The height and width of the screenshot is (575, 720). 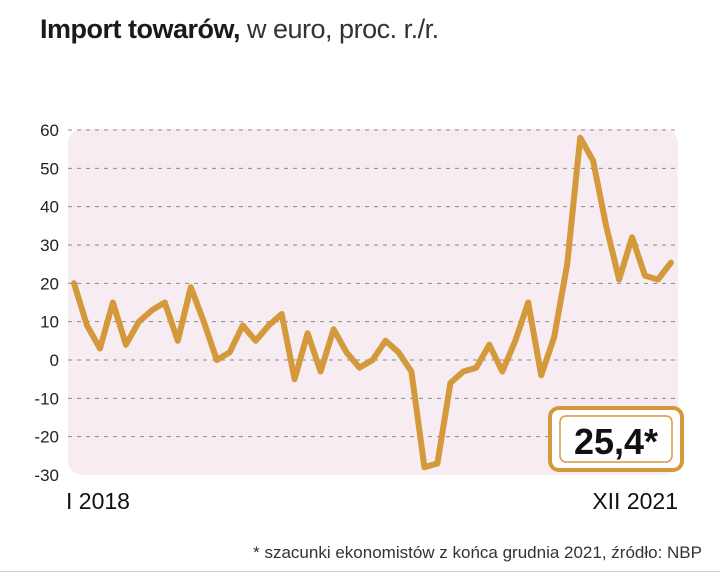 I want to click on title-unit: w euro, proc. r./r., so click(x=343, y=29).